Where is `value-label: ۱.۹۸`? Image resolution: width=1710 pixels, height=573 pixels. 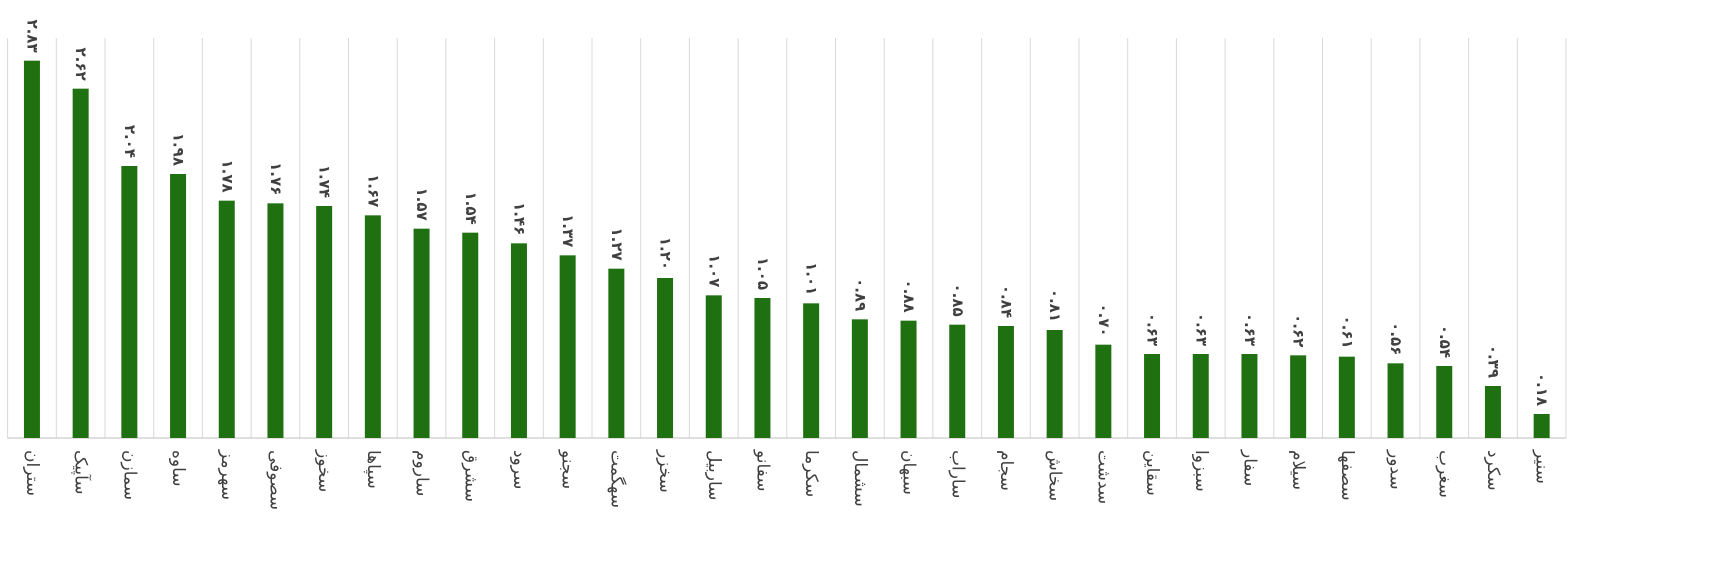 value-label: ۱.۹۸ is located at coordinates (179, 149).